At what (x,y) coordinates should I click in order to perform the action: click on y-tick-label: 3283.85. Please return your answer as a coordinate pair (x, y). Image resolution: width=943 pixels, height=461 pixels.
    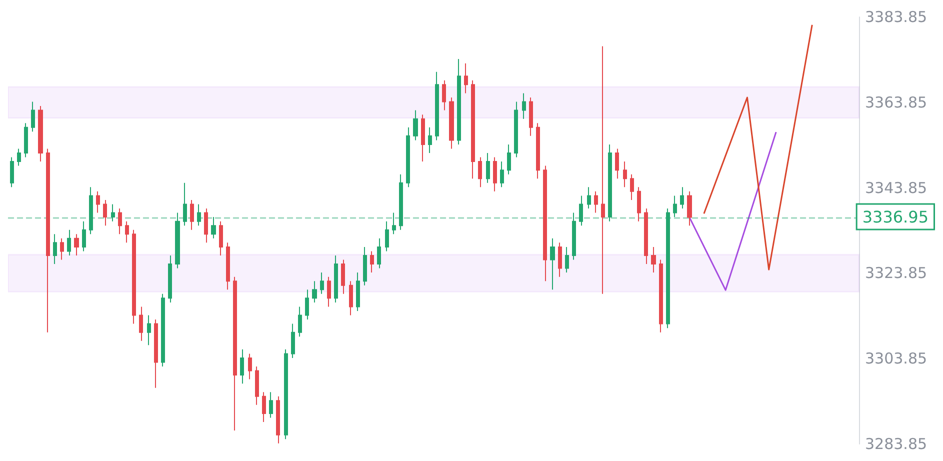
    Looking at the image, I should click on (896, 444).